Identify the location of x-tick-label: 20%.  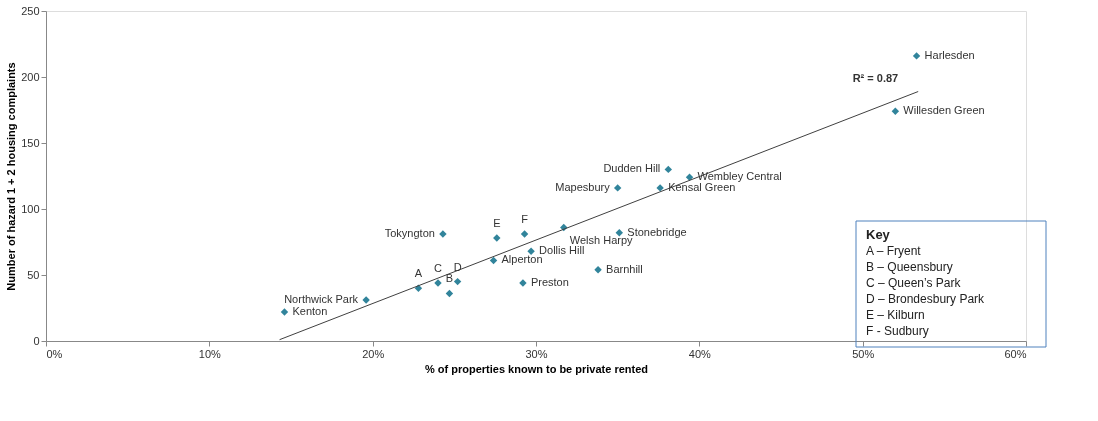
(373, 353).